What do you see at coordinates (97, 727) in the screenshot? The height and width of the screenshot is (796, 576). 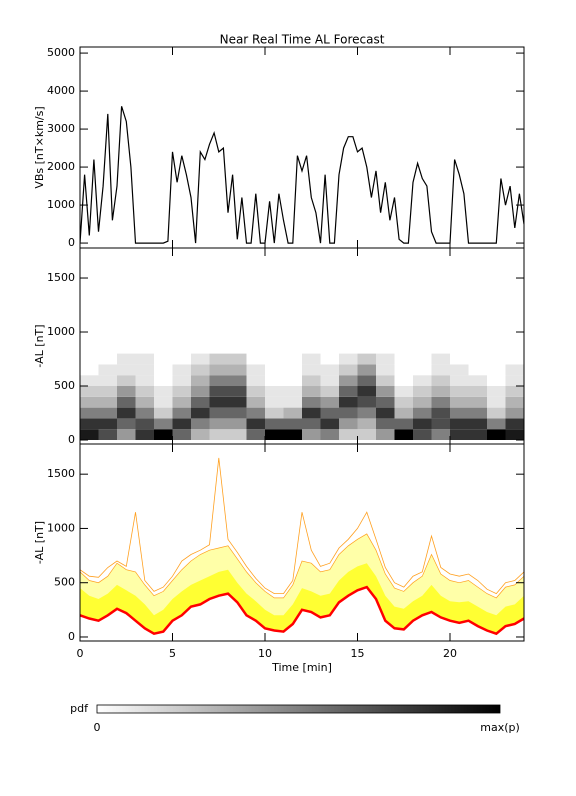 I see `colorbar-min-label: 0` at bounding box center [97, 727].